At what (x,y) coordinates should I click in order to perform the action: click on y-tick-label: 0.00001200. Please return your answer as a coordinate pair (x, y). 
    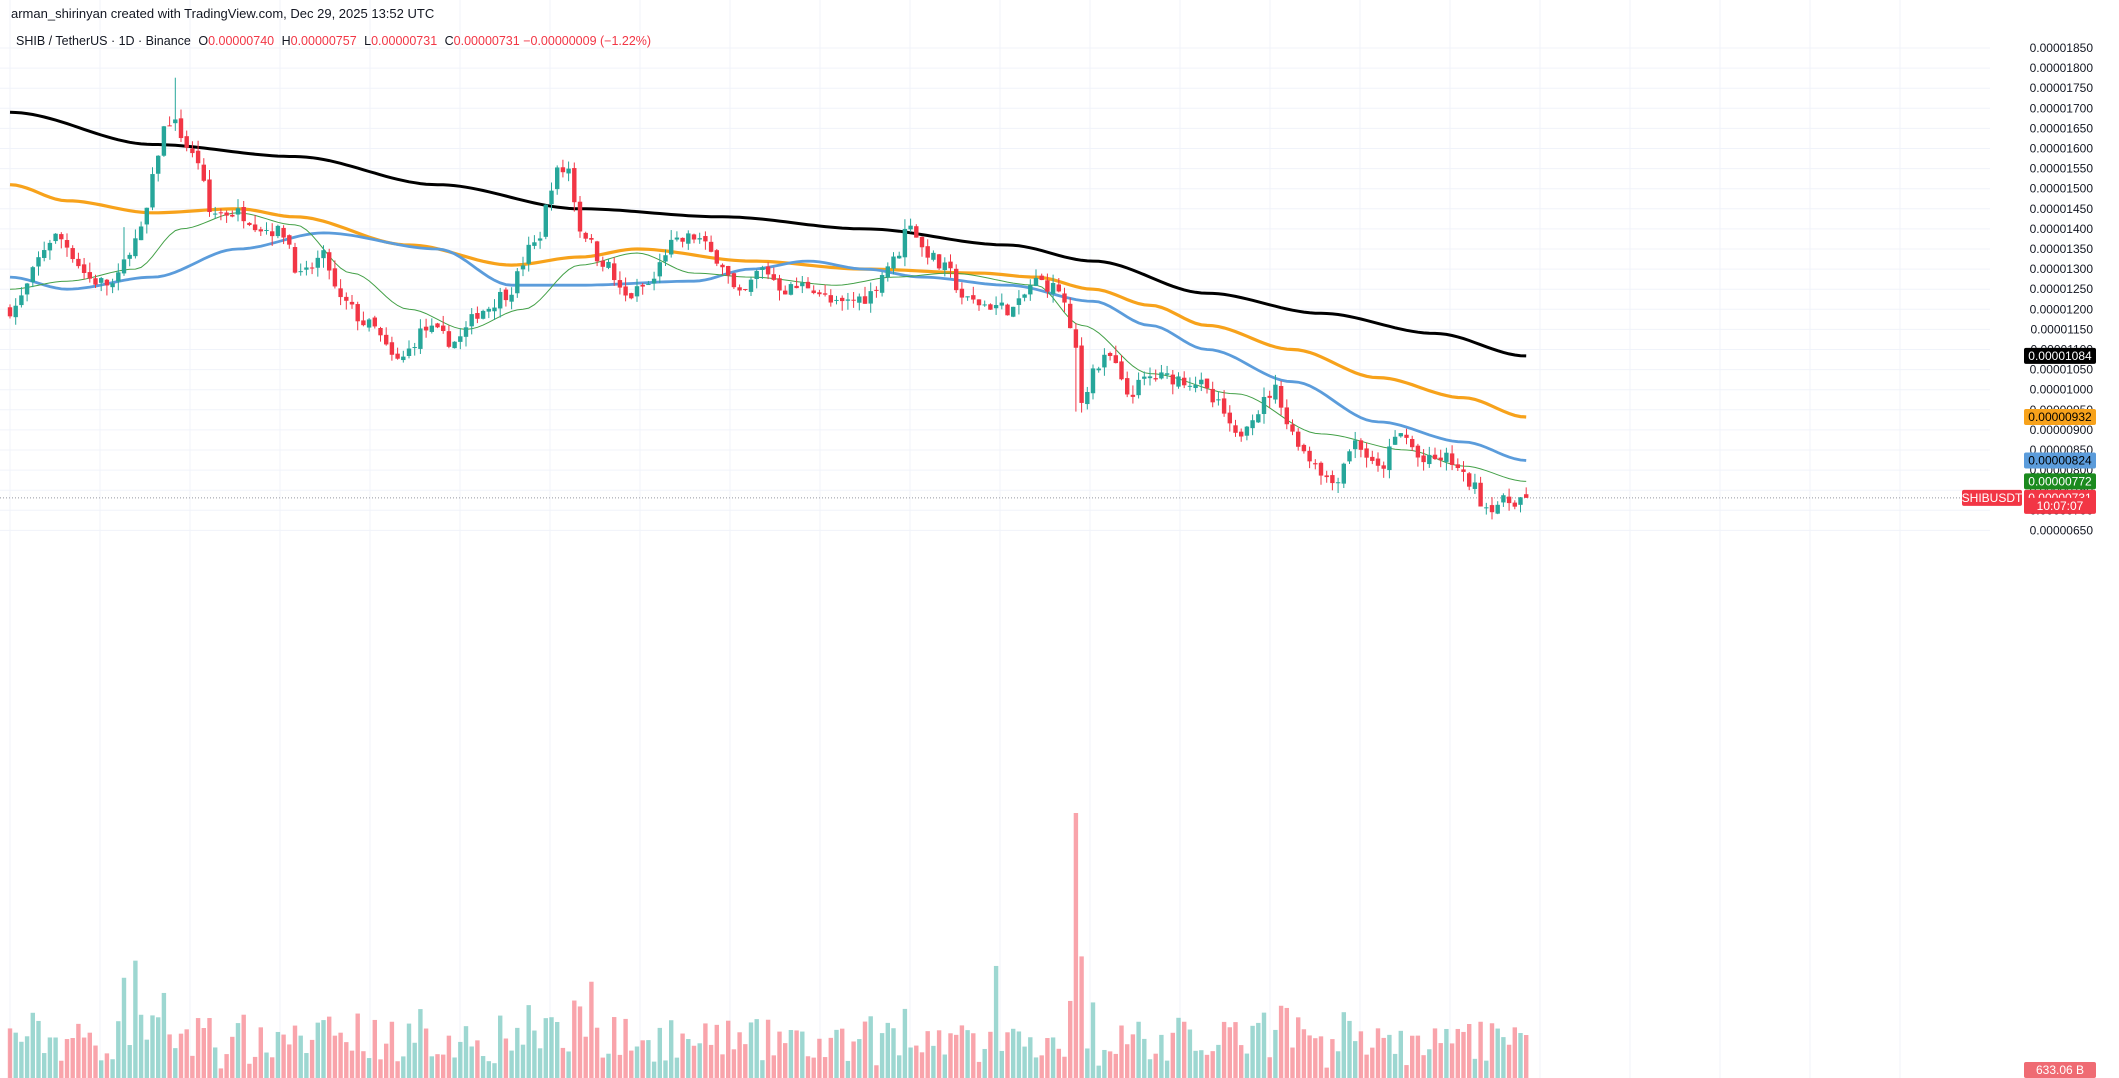
    Looking at the image, I should click on (2062, 309).